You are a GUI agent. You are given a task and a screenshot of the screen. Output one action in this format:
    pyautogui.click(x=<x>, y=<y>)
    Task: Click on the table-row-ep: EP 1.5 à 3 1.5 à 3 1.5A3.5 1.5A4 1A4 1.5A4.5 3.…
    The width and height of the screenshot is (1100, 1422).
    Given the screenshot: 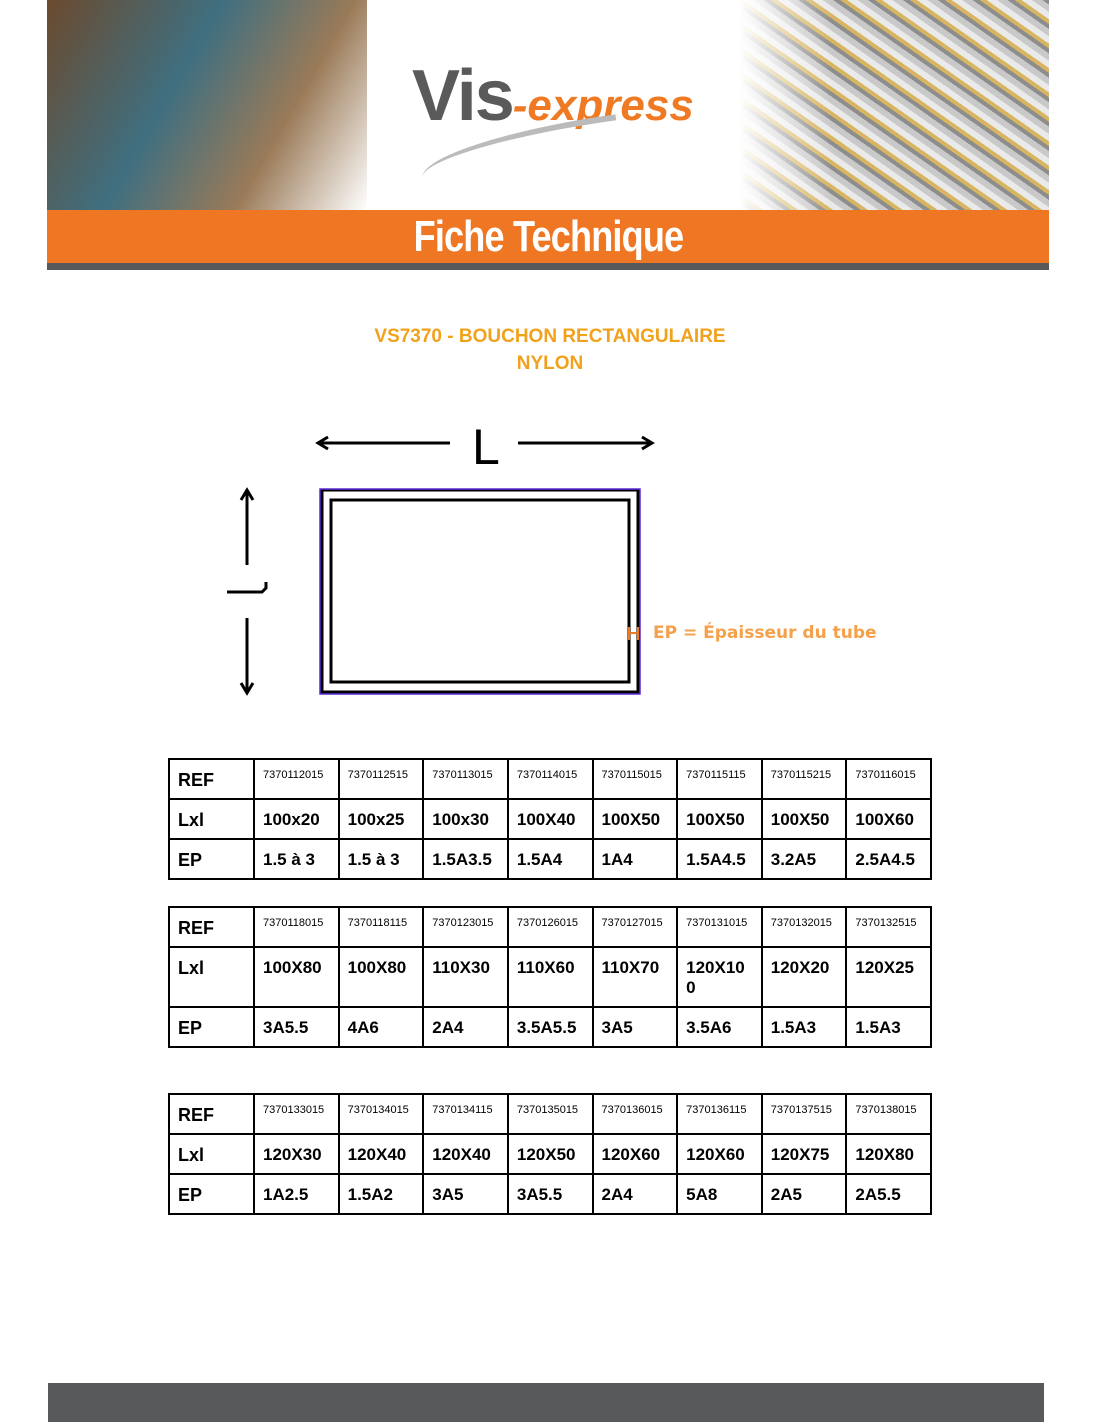 What is the action you would take?
    pyautogui.click(x=550, y=859)
    